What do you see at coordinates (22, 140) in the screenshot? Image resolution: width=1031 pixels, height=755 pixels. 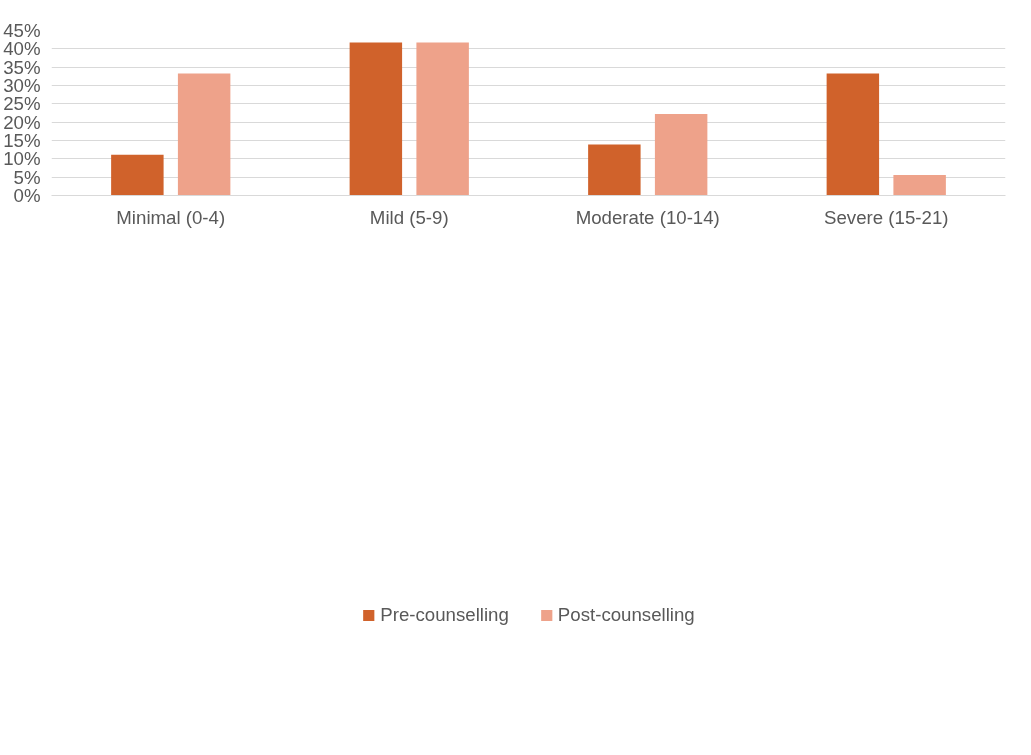 I see `y-tick-label: 15%` at bounding box center [22, 140].